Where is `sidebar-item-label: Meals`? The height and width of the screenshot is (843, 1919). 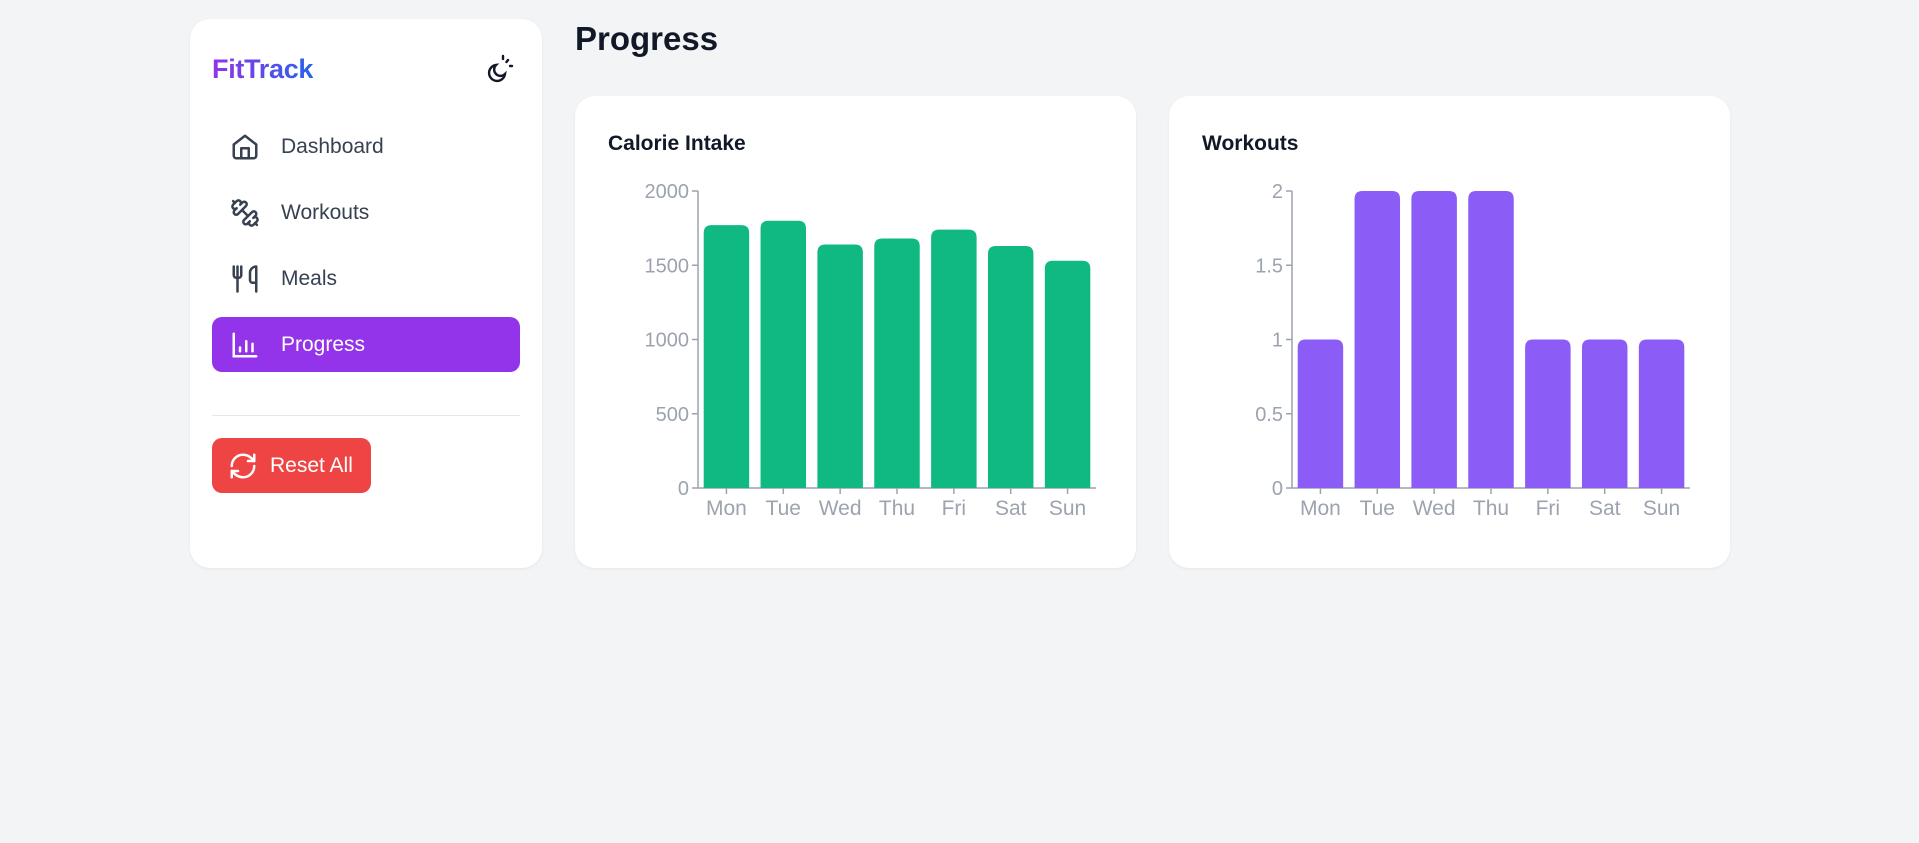 sidebar-item-label: Meals is located at coordinates (309, 278).